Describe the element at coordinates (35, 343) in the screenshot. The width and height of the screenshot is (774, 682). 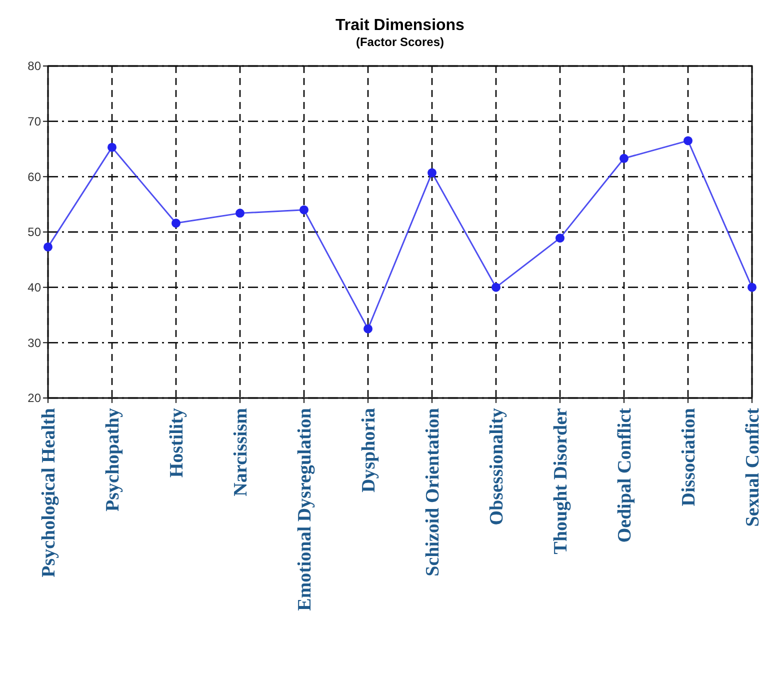
I see `y-tick-label: 30` at that location.